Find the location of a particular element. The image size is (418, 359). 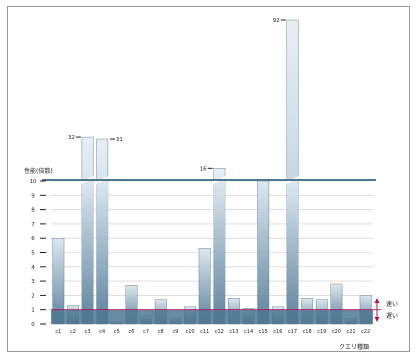

x-tick-label: c10 is located at coordinates (189, 332).